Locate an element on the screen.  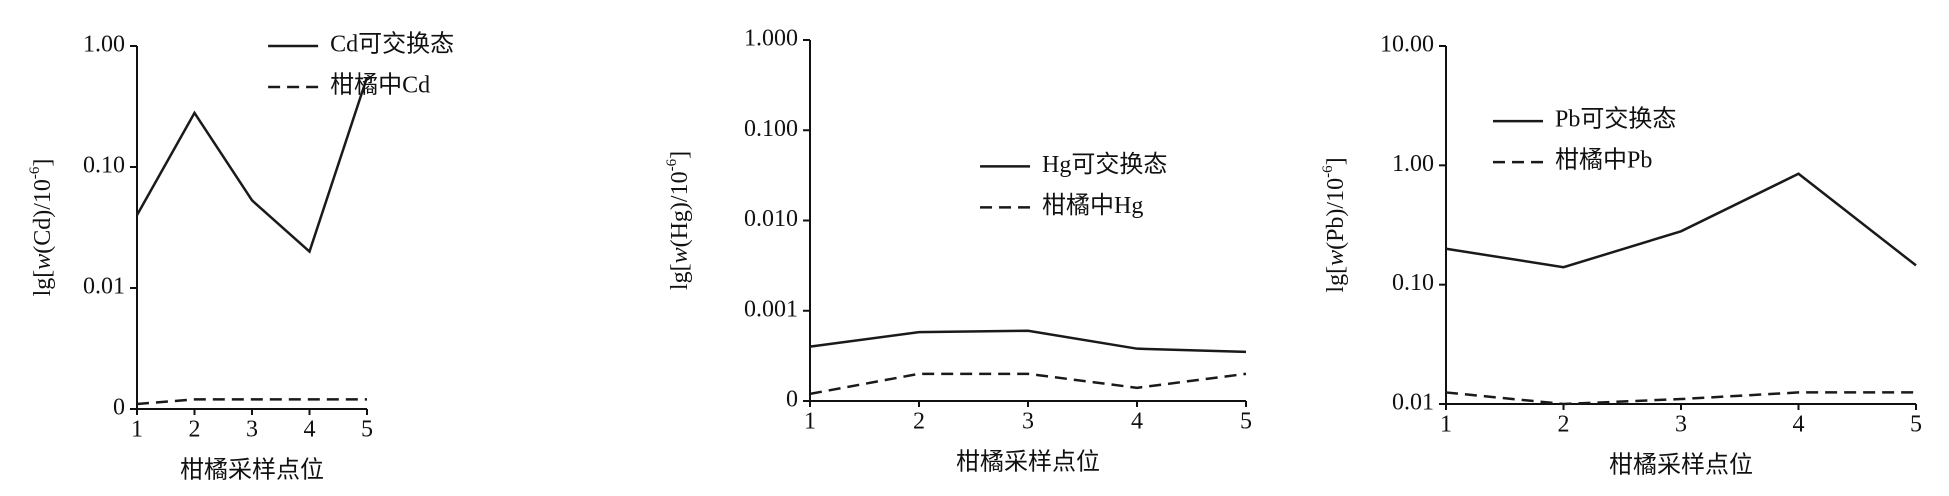
y-tick-label: 10.00 is located at coordinates (1407, 45).